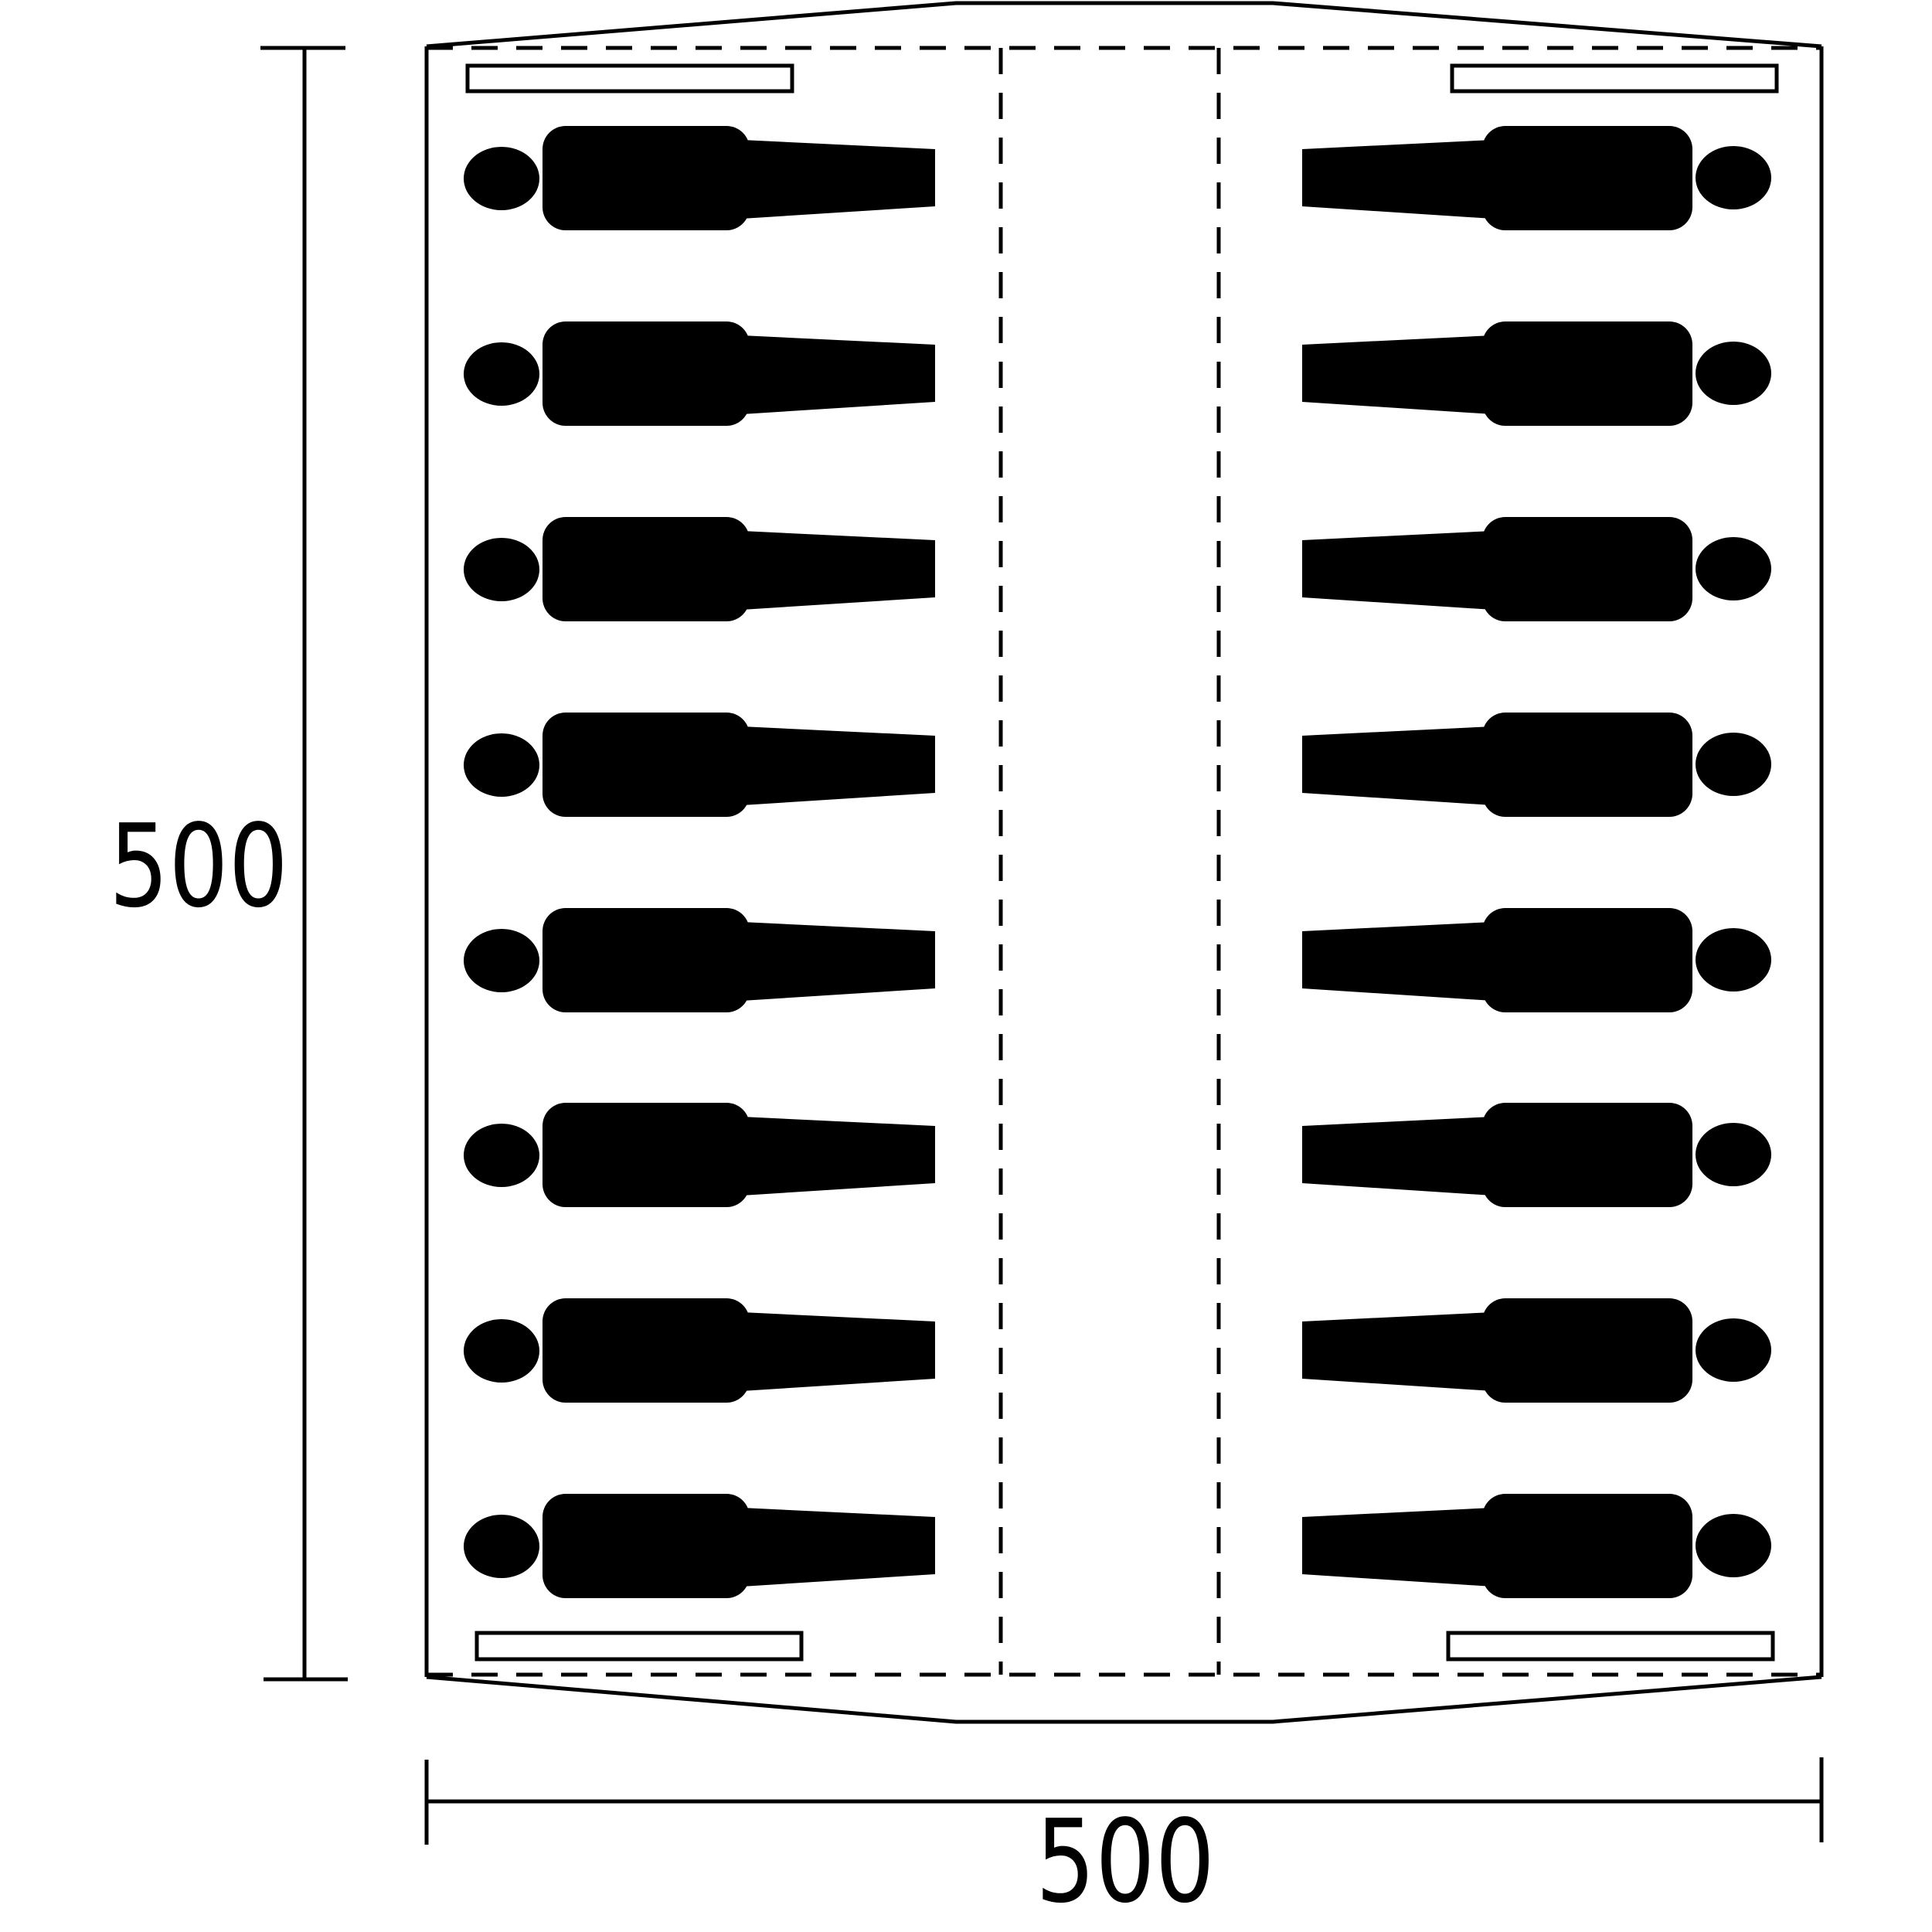 The width and height of the screenshot is (1932, 1932). What do you see at coordinates (198, 866) in the screenshot?
I see `height-dimension-label: 500` at bounding box center [198, 866].